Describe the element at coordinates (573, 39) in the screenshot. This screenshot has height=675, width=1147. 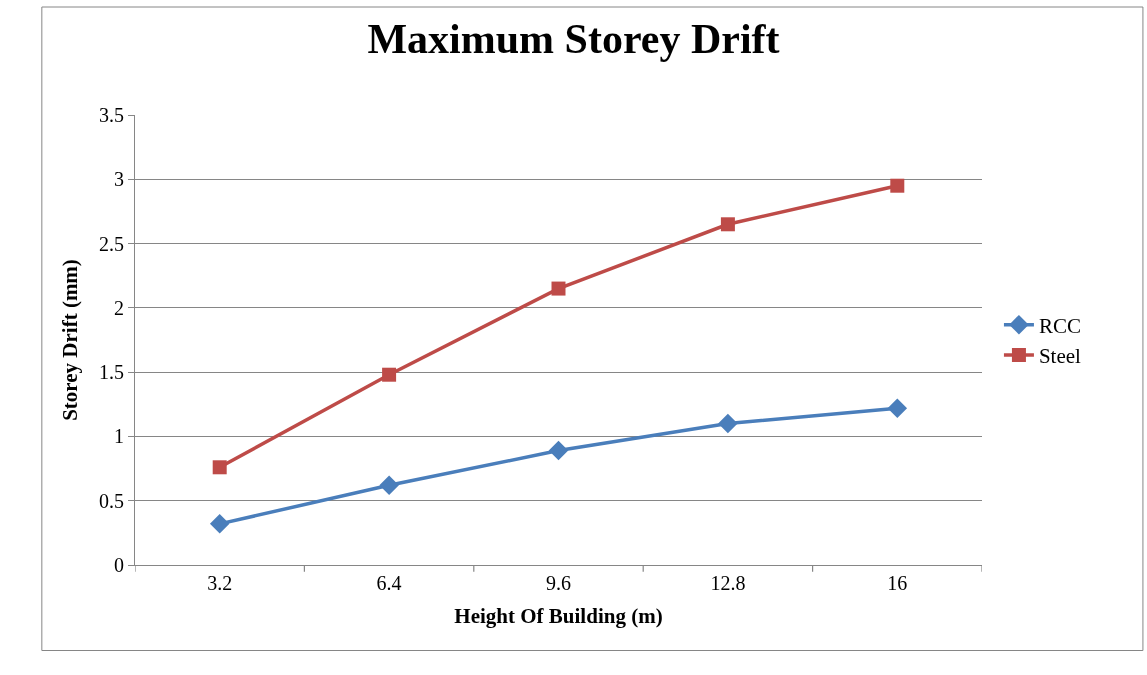
I see `chart-title: Maximum Storey Drift` at that location.